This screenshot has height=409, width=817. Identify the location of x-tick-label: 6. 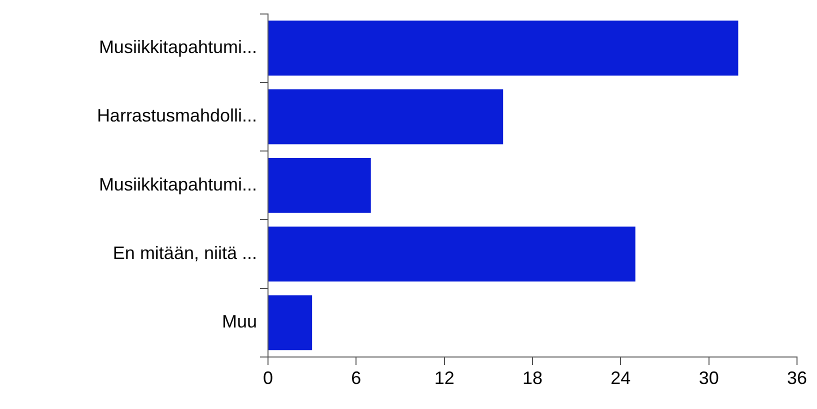
(356, 378).